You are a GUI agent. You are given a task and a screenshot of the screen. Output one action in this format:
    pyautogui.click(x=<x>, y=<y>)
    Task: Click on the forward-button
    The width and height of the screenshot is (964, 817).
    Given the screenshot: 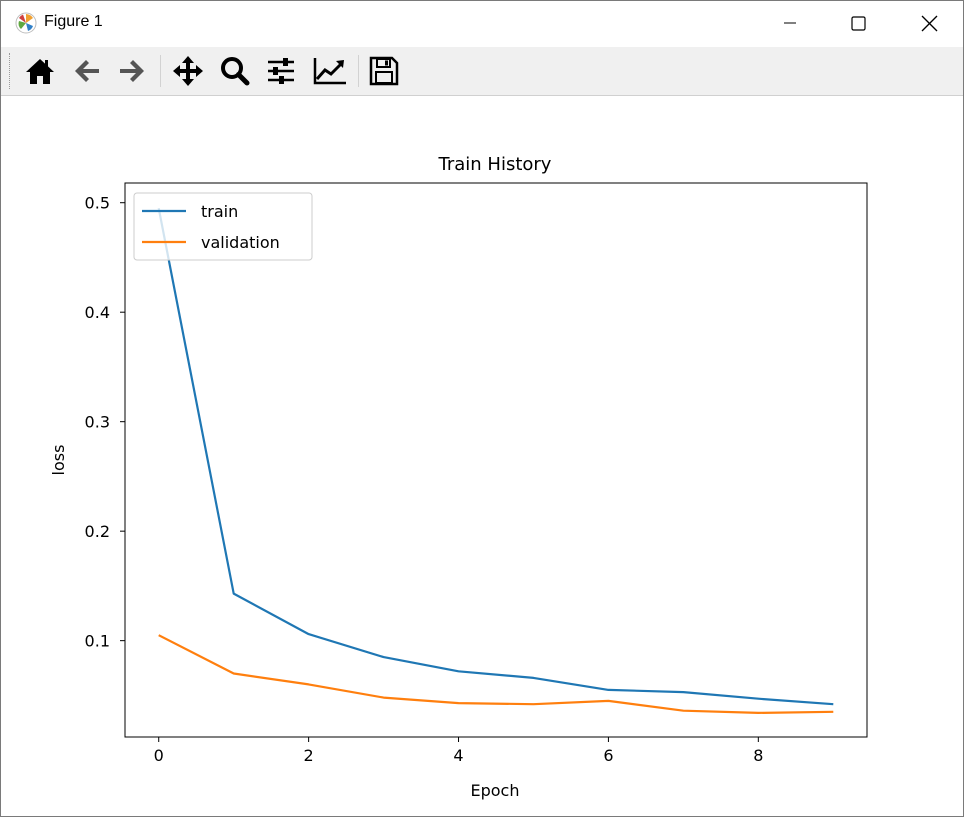 What is the action you would take?
    pyautogui.click(x=132, y=71)
    